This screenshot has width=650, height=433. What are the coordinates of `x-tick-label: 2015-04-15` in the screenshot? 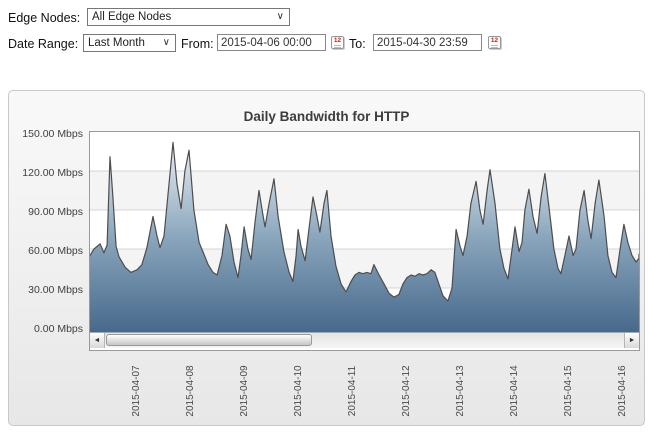 It's located at (568, 391).